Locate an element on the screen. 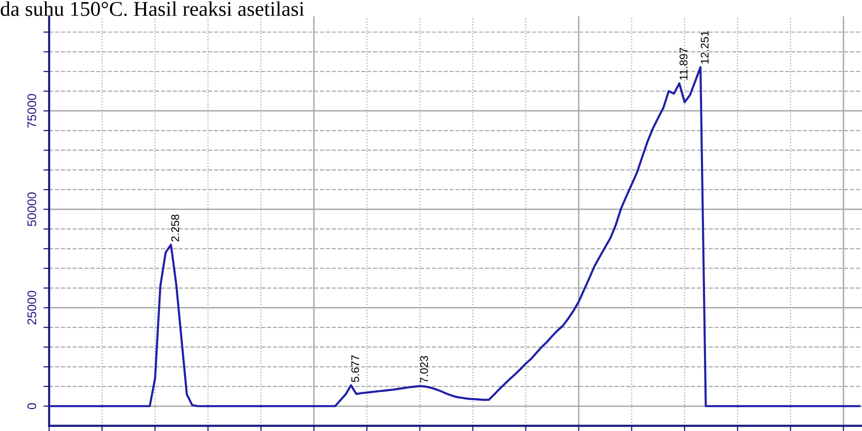 The width and height of the screenshot is (862, 431). chart-title: da suhu 150°C. Hasil reaksi asetilasi is located at coordinates (152, 8).